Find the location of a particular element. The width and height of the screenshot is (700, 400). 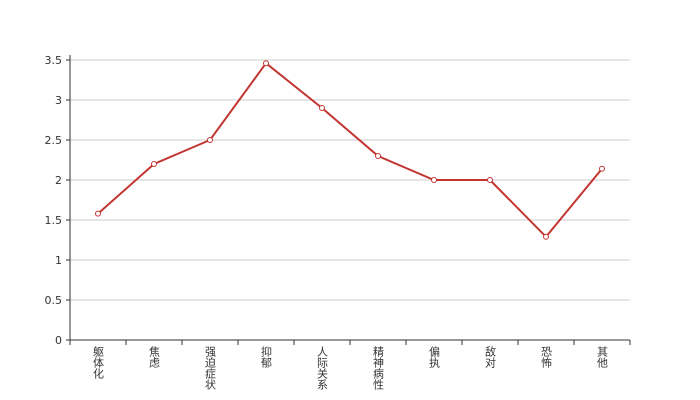

y-tick-label: 0 is located at coordinates (58, 340).